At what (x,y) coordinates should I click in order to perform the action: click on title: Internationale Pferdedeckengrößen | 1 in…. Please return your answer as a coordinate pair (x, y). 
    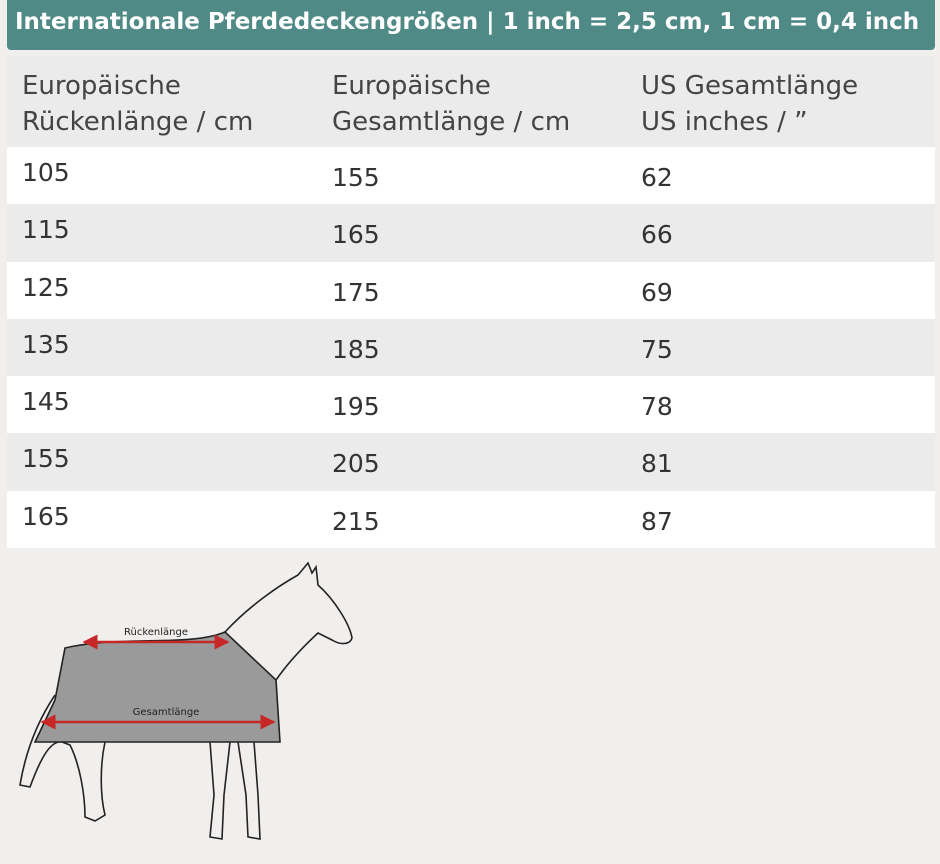
    Looking at the image, I should click on (467, 22).